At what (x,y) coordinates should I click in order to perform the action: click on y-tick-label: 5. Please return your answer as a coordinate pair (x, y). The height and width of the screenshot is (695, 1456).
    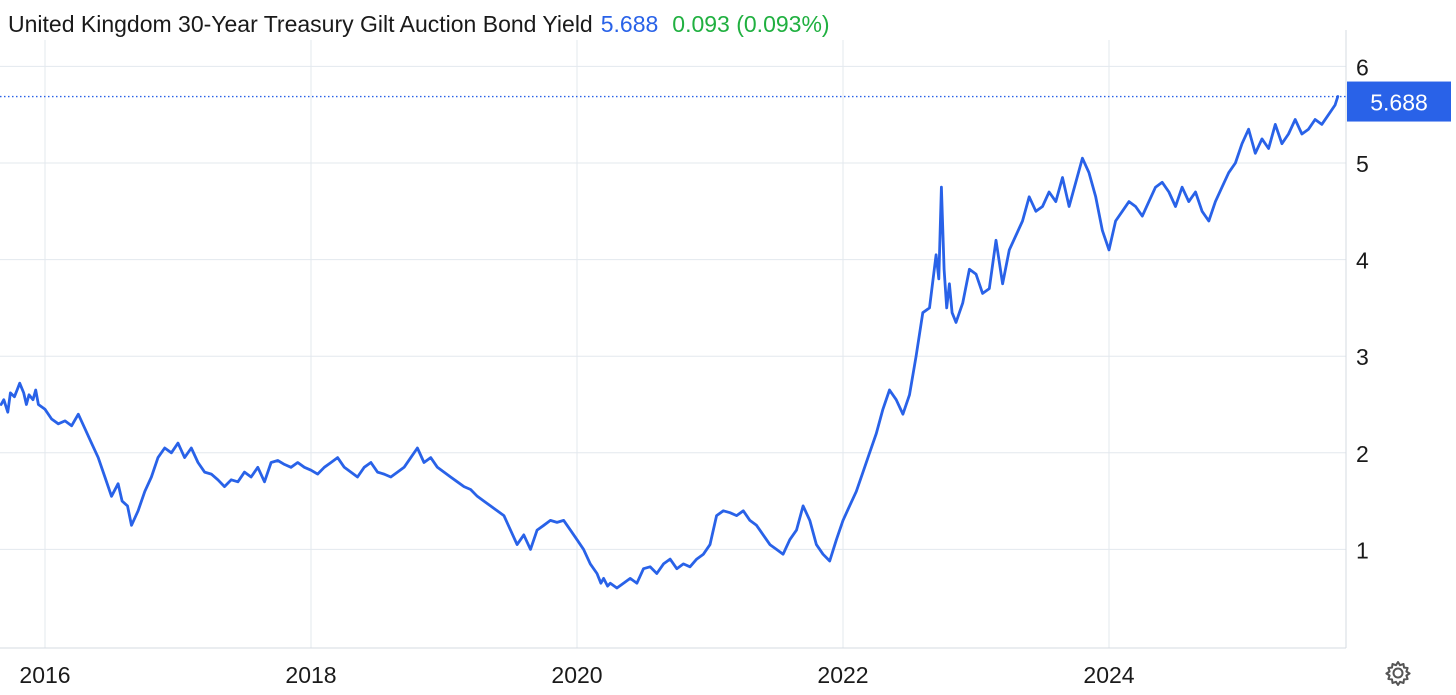
    Looking at the image, I should click on (1362, 164).